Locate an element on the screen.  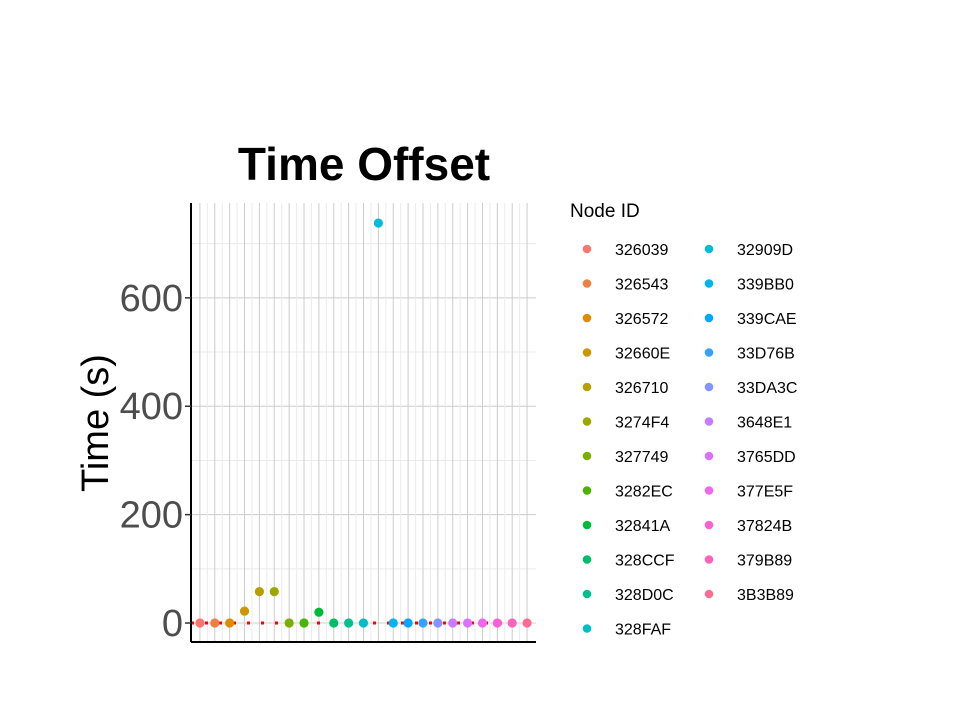
legend-label-326710: 326710 is located at coordinates (641, 388).